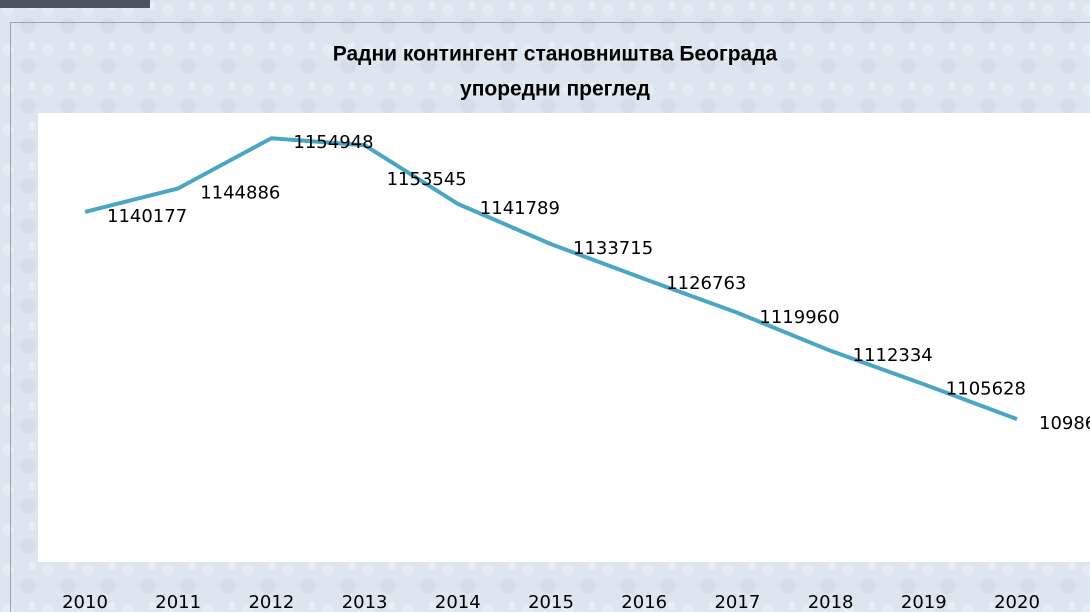 This screenshot has height=612, width=1090. Describe the element at coordinates (986, 388) in the screenshot. I see `data-label: 1105628` at that location.